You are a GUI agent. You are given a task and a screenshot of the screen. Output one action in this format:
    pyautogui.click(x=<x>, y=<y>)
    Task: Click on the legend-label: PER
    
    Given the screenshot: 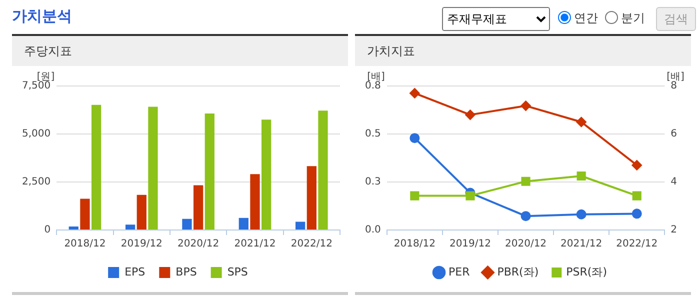 What is the action you would take?
    pyautogui.click(x=459, y=271)
    